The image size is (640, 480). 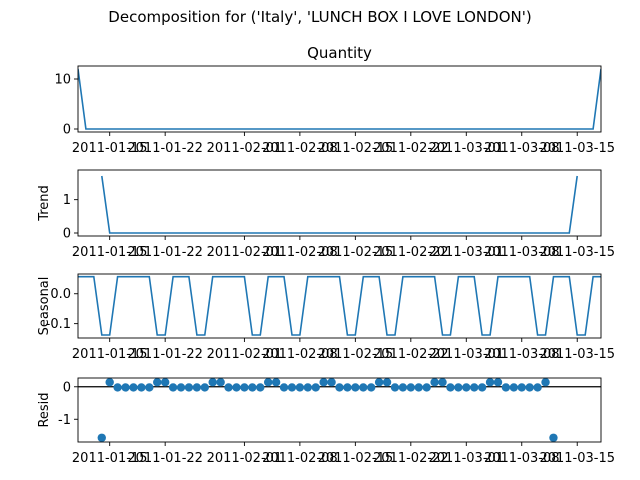 I want to click on seasonal-axes-frame, so click(x=339, y=306).